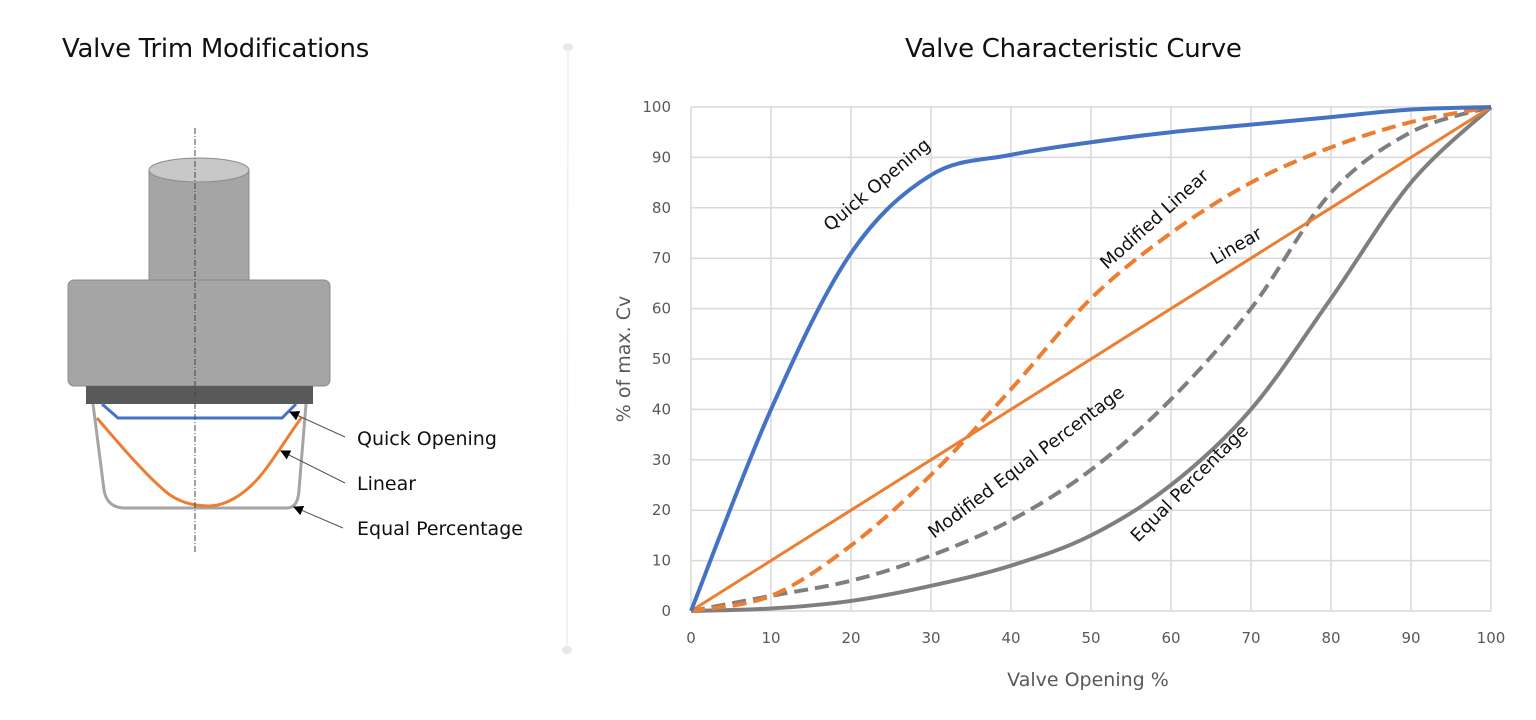 This screenshot has height=720, width=1536. Describe the element at coordinates (1010, 638) in the screenshot. I see `x-tick-label: 40` at that location.